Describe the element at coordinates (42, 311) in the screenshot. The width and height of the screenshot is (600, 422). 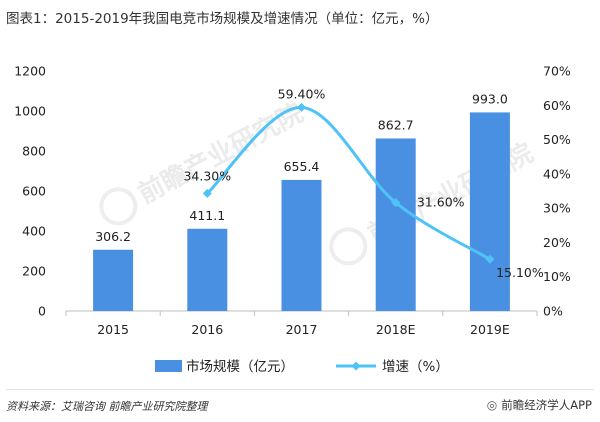
I see `y-left-tick-label: 0` at that location.